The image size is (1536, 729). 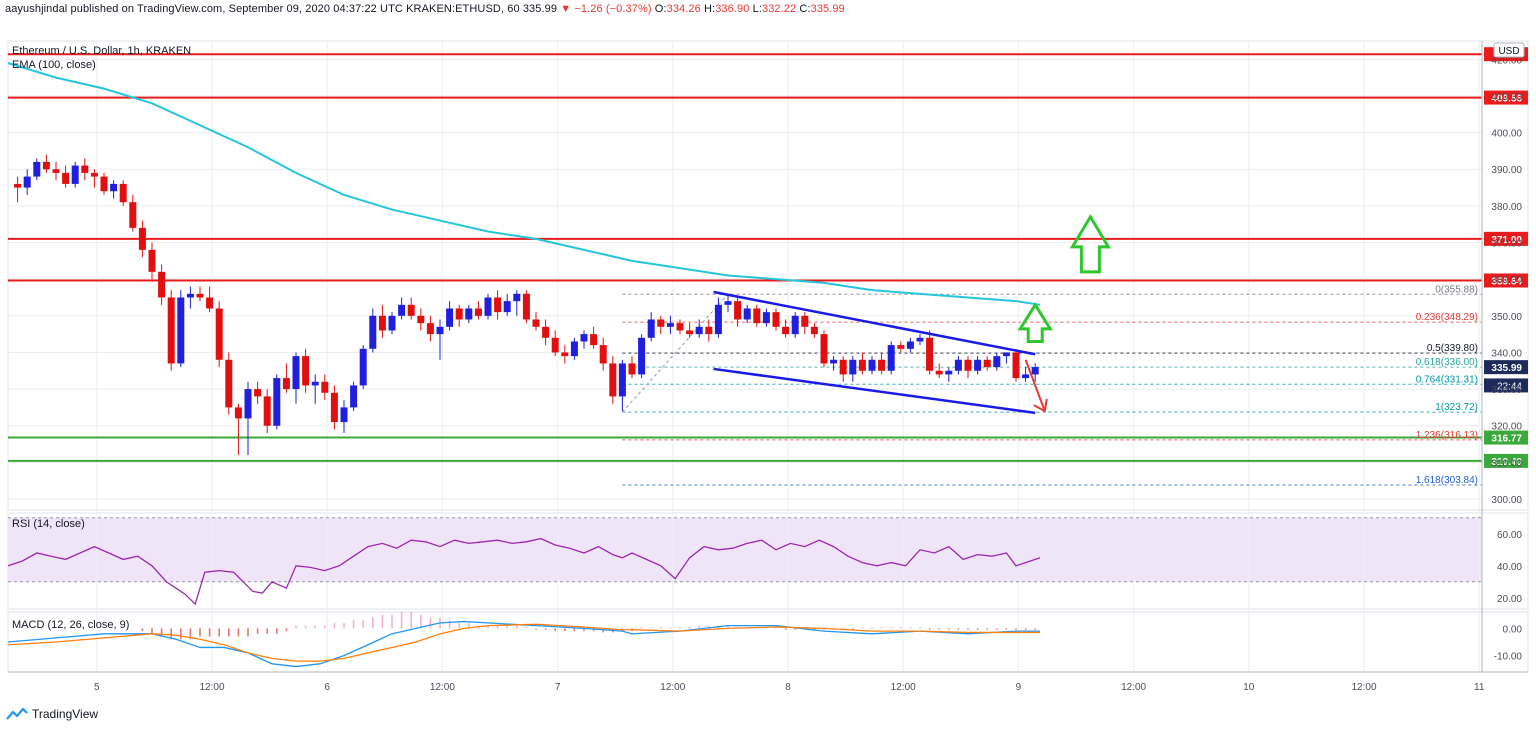 What do you see at coordinates (1506, 439) in the screenshot?
I see `support-tag-label: 316.77` at bounding box center [1506, 439].